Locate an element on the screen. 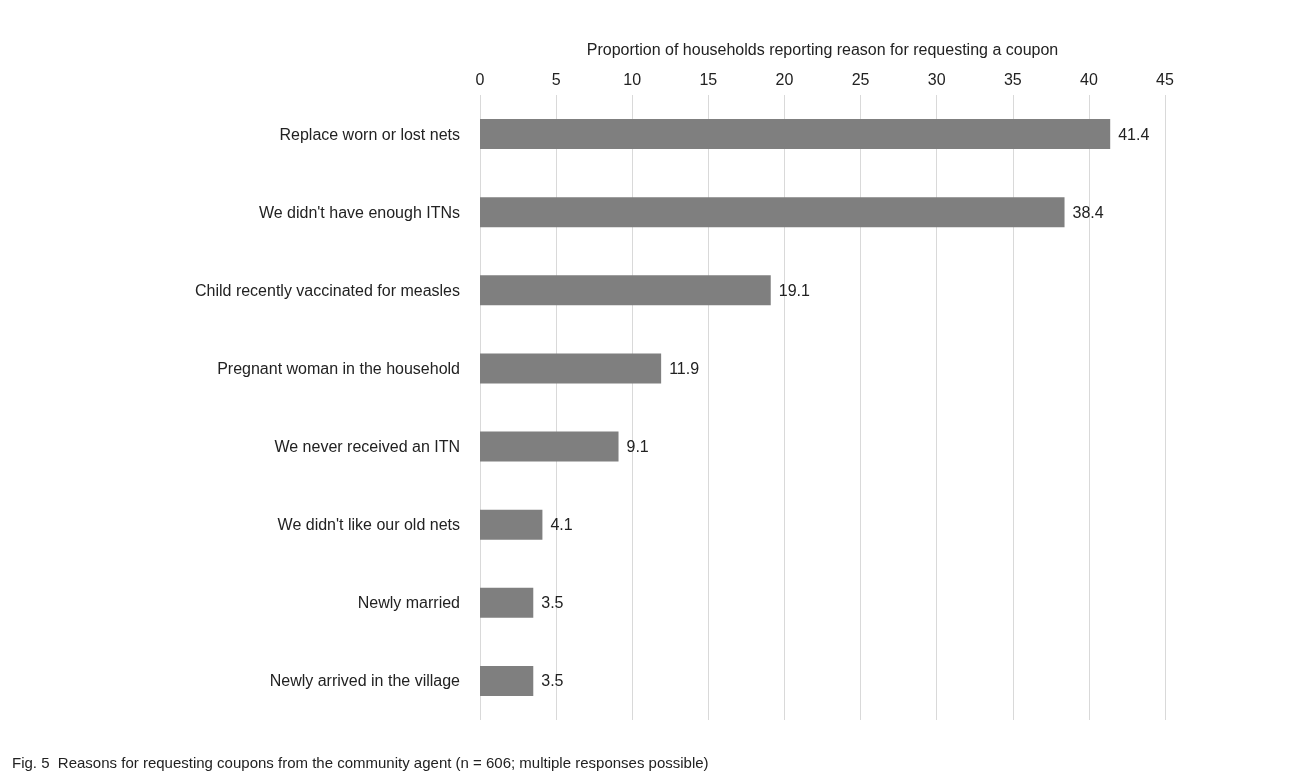 The image size is (1290, 780). data-label: 41.4 is located at coordinates (1134, 134).